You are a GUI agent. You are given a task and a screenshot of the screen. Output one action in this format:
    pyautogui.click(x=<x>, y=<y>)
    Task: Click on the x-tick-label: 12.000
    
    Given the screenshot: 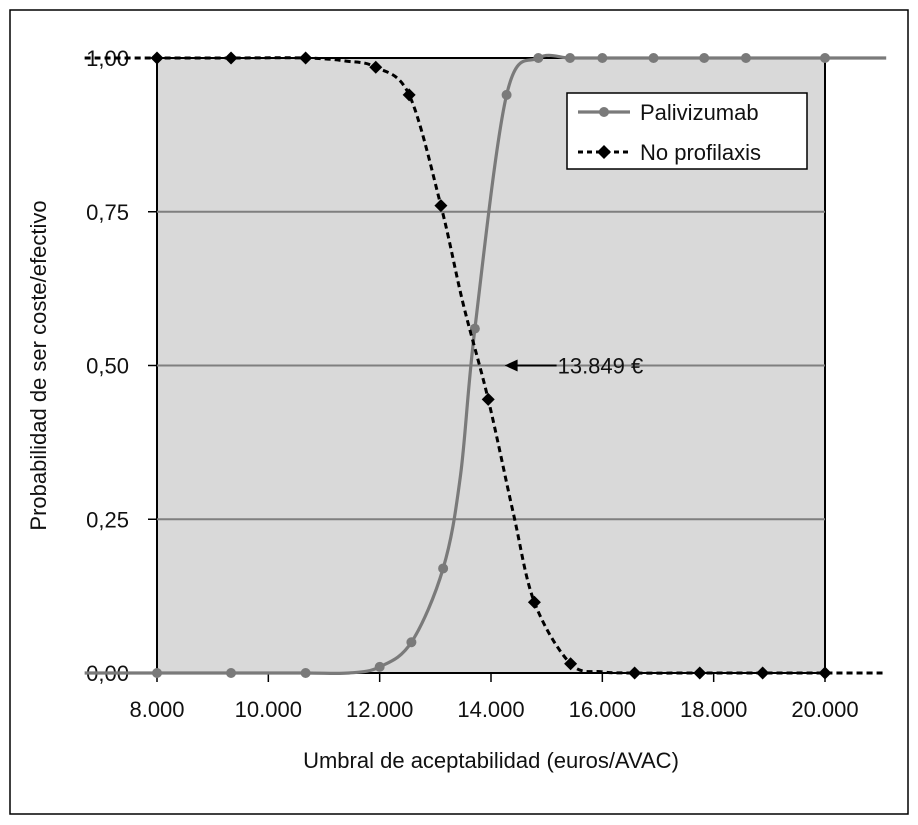 What is the action you would take?
    pyautogui.click(x=379, y=709)
    